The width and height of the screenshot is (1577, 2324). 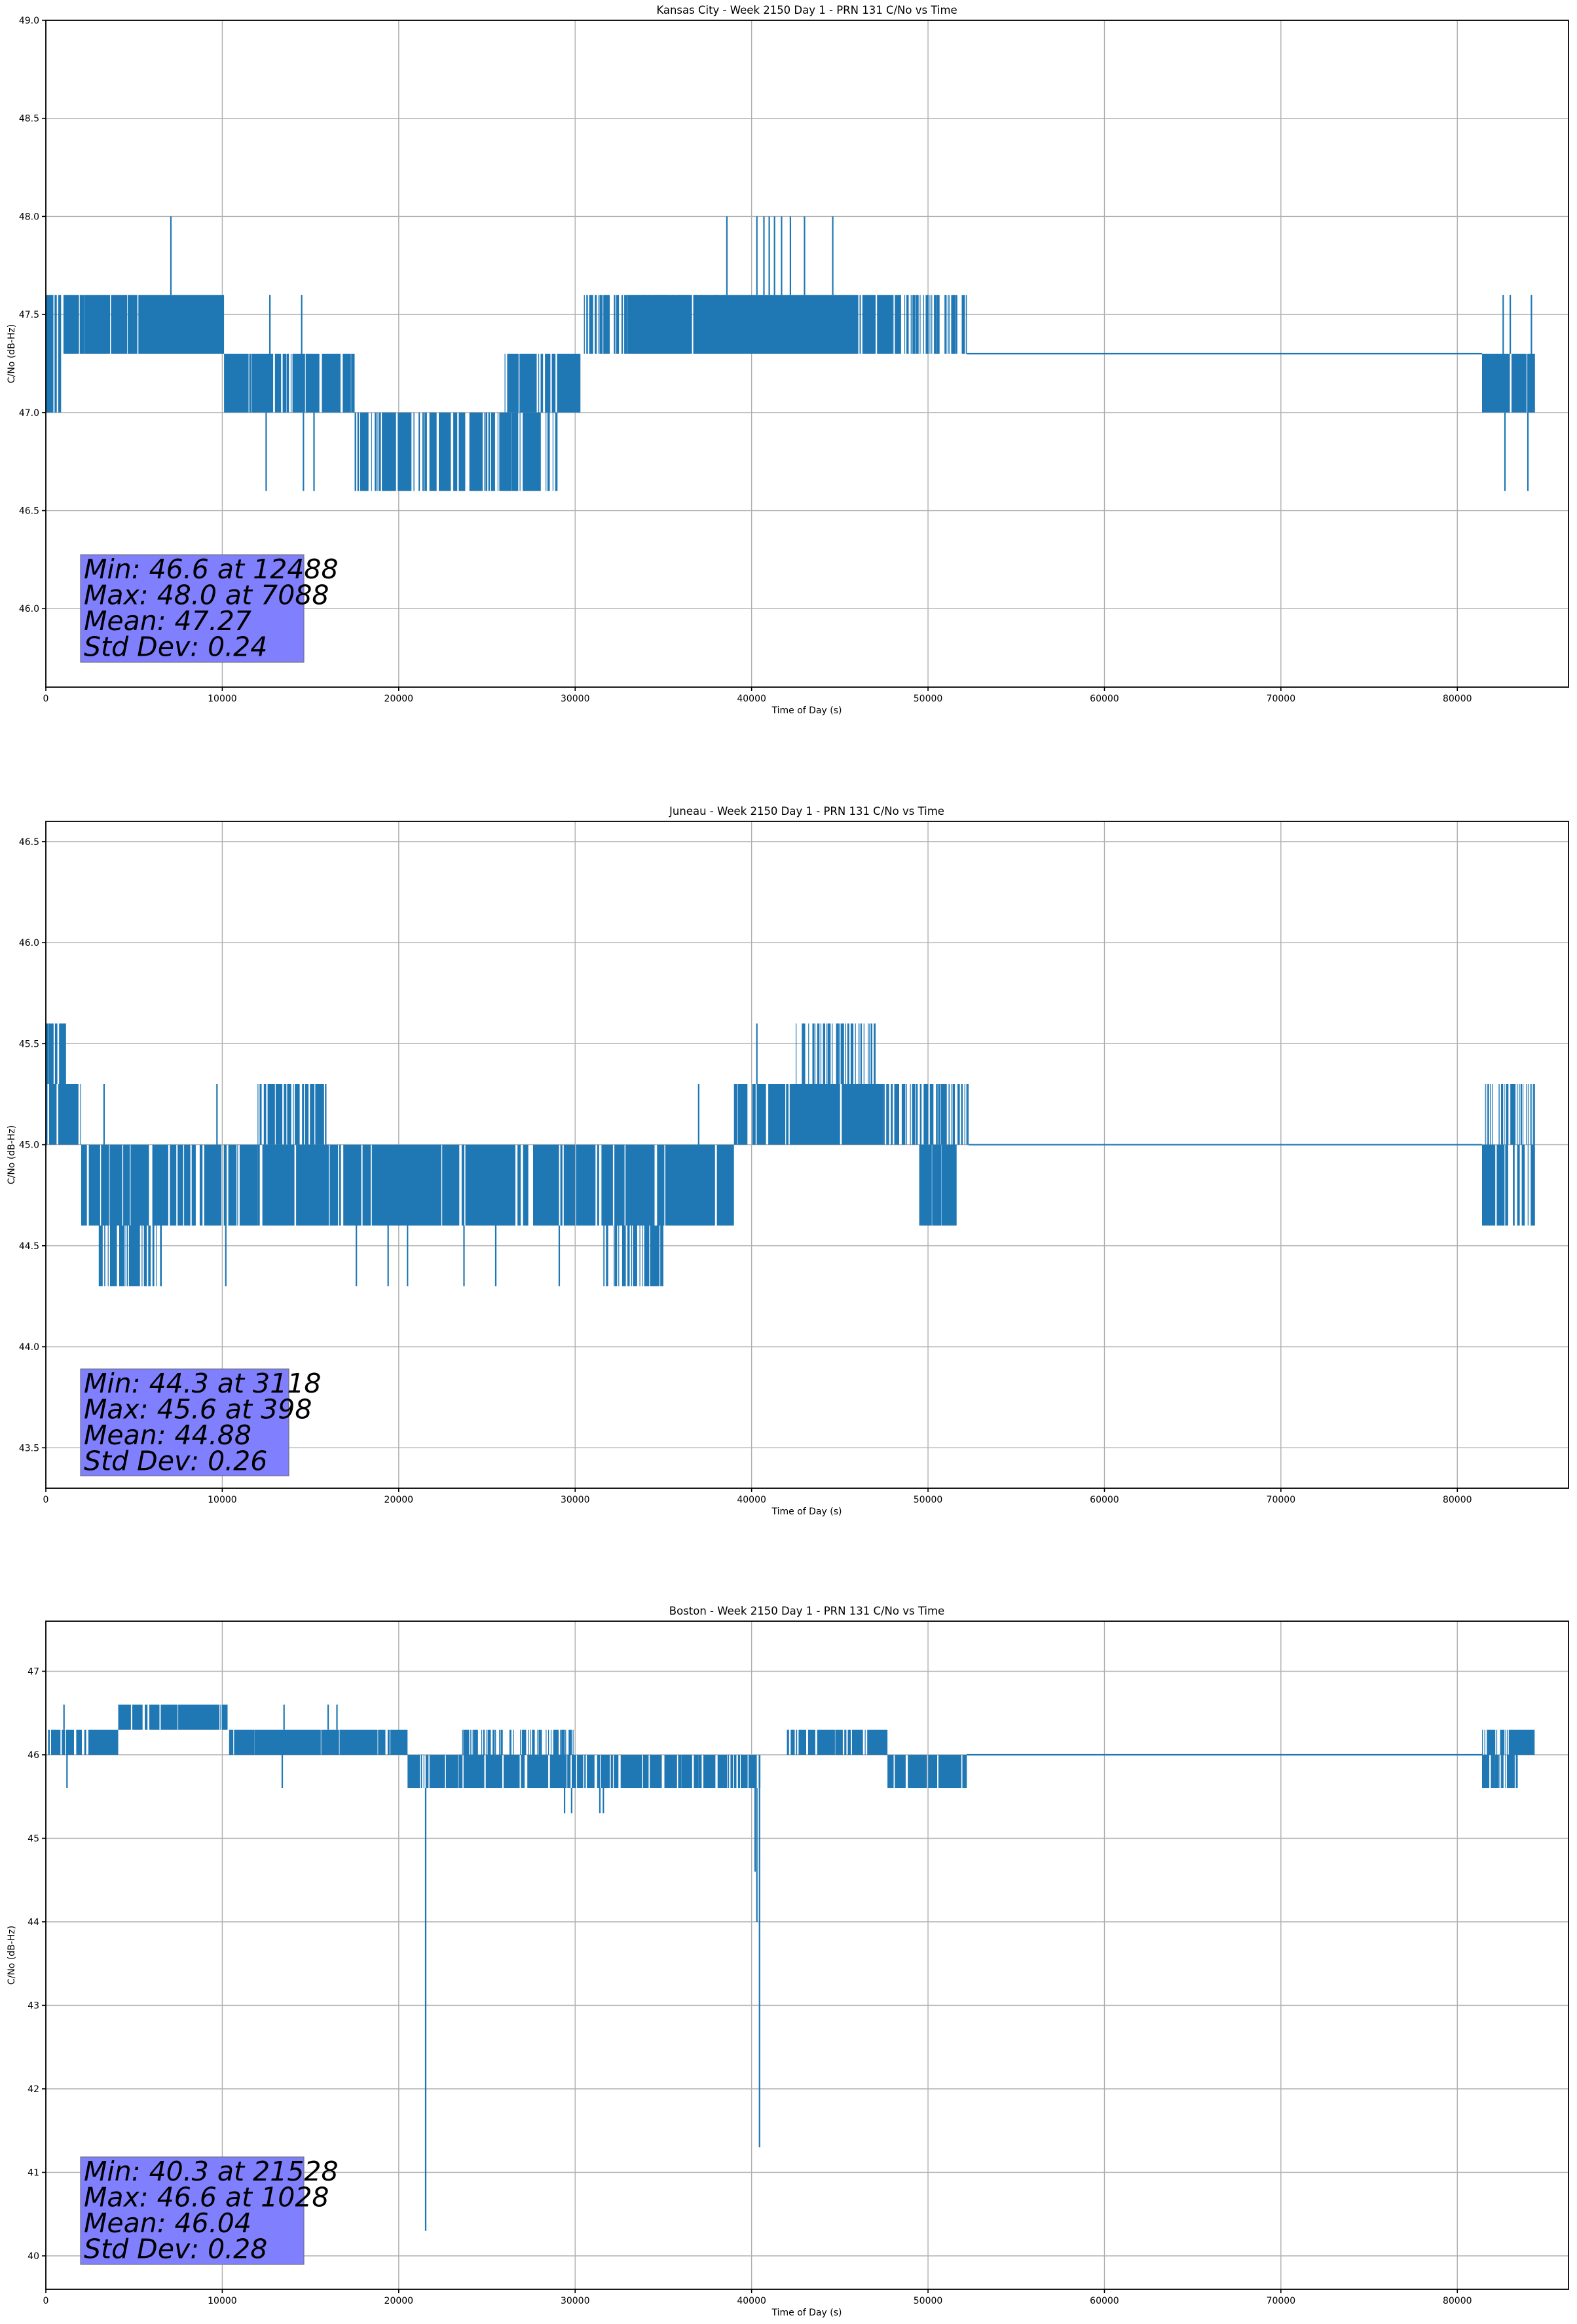 What do you see at coordinates (1104, 1500) in the screenshot?
I see `x-tick-label: 60000` at bounding box center [1104, 1500].